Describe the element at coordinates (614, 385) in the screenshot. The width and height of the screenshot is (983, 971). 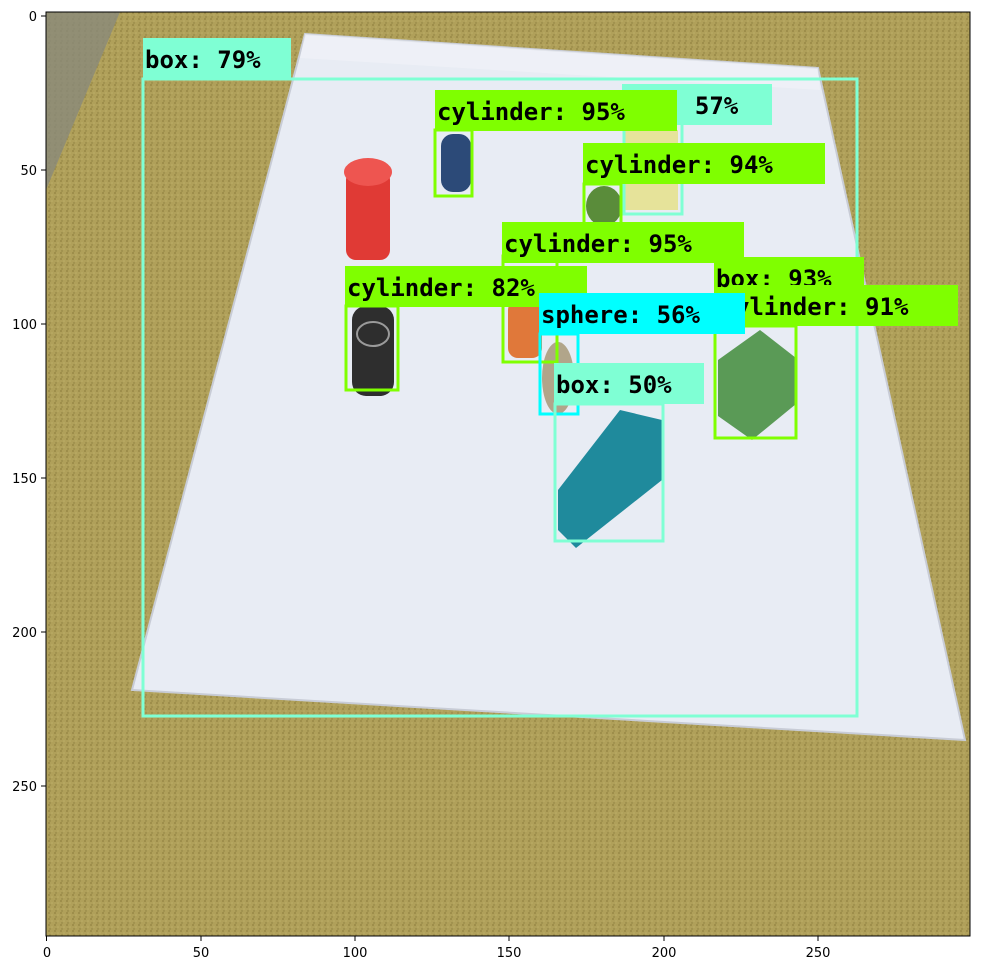
I see `detection-label: box: 50%` at that location.